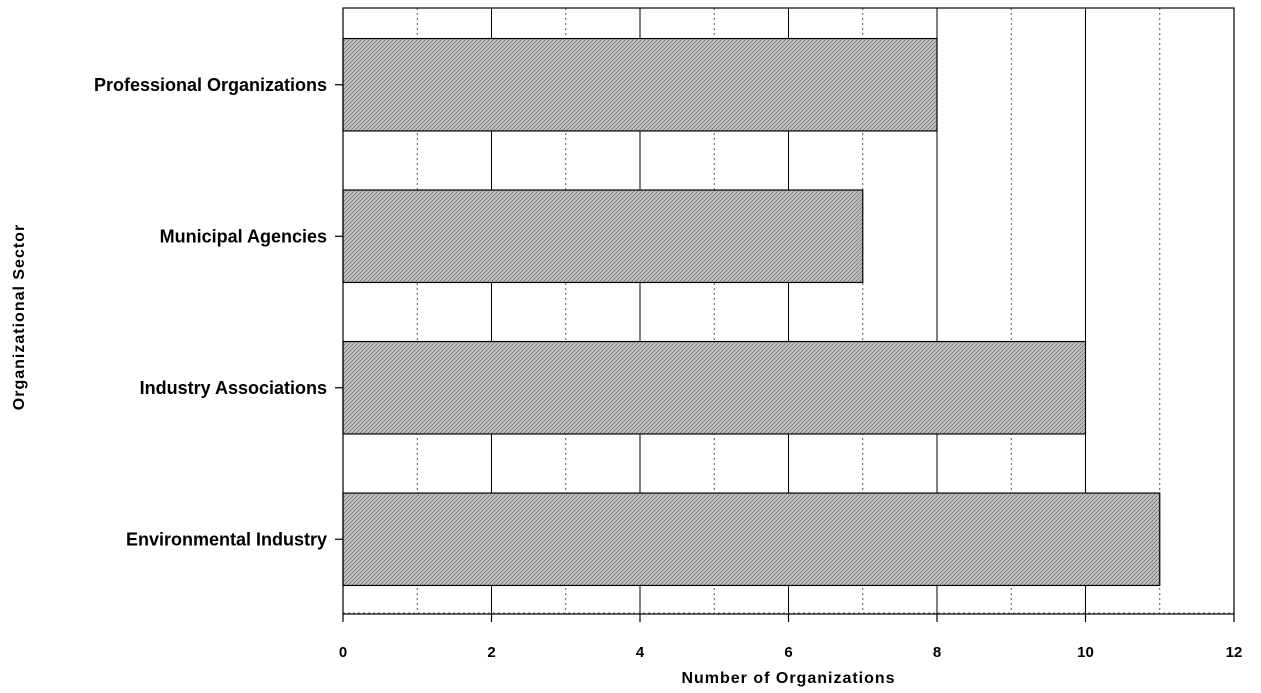 This screenshot has width=1261, height=693. What do you see at coordinates (210, 85) in the screenshot?
I see `category-label: Professional Organizations` at bounding box center [210, 85].